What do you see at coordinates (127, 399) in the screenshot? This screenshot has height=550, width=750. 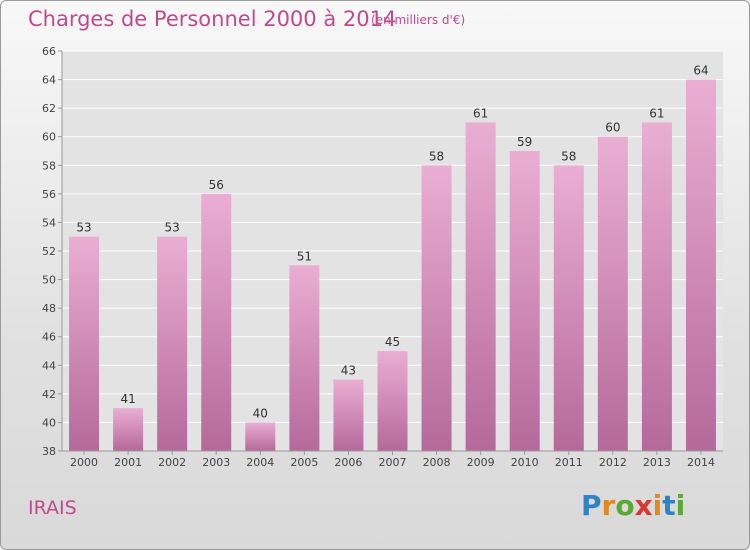 I see `data-label: 41` at bounding box center [127, 399].